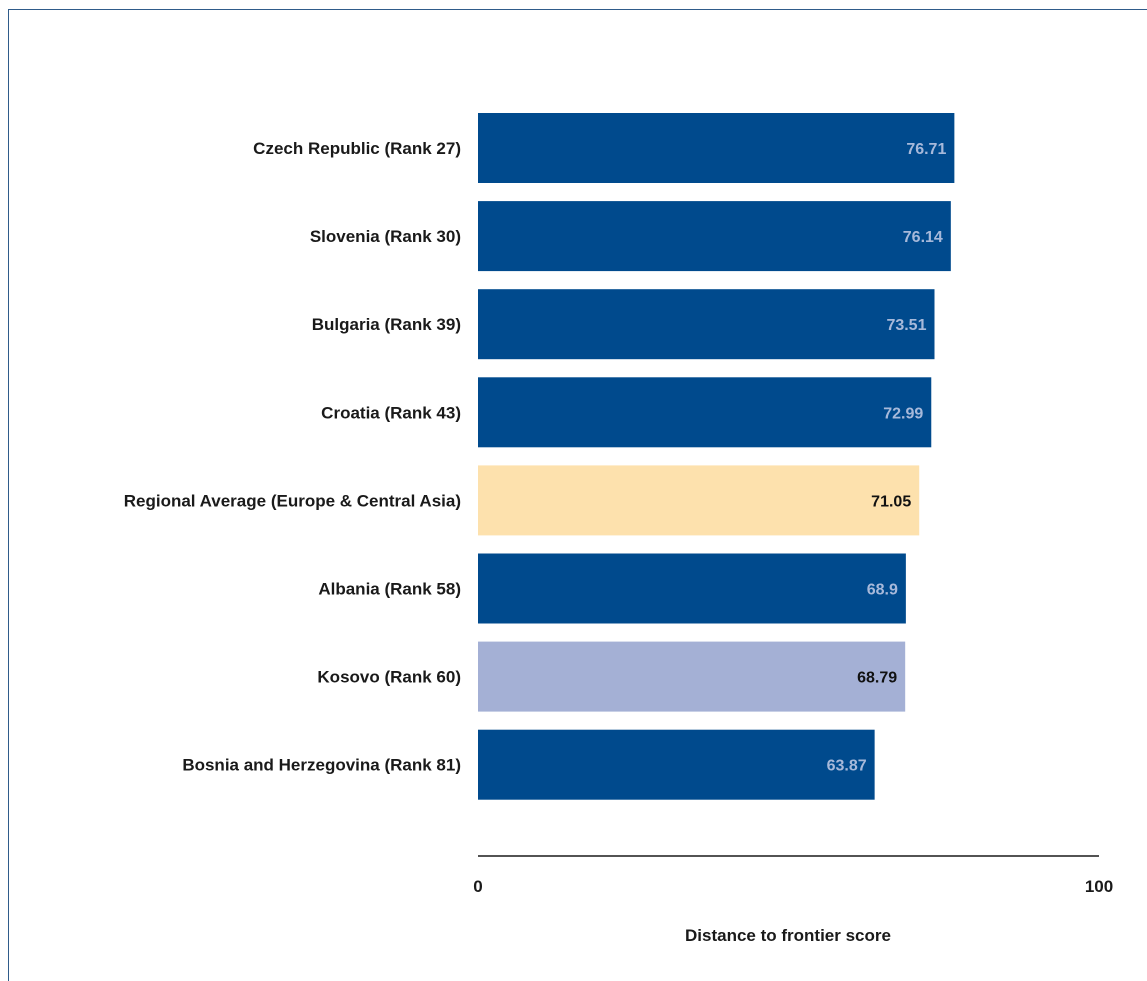 The width and height of the screenshot is (1147, 981). Describe the element at coordinates (906, 325) in the screenshot. I see `value-label-2: 73.51` at that location.